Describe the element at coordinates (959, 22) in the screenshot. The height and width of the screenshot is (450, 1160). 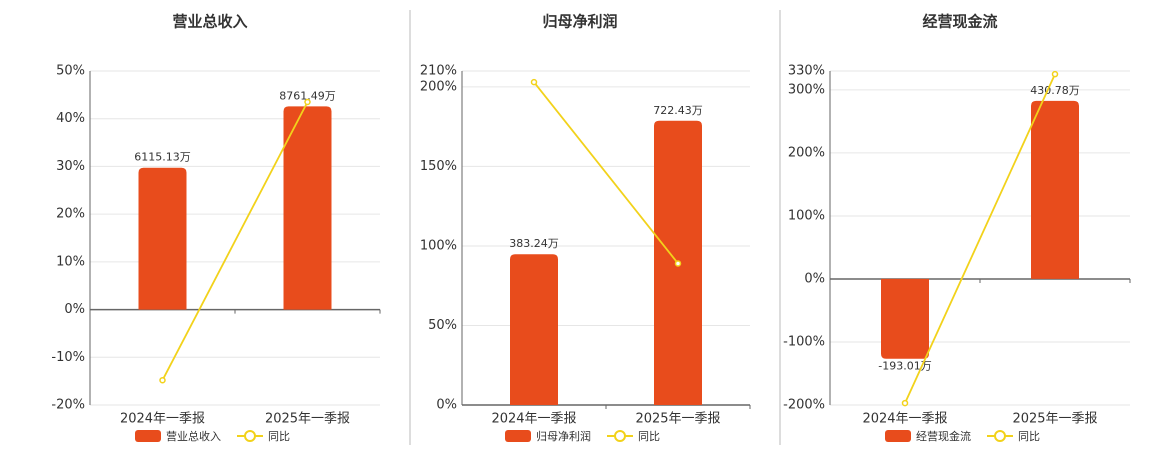
I see `chart-title: 经营现金流` at that location.